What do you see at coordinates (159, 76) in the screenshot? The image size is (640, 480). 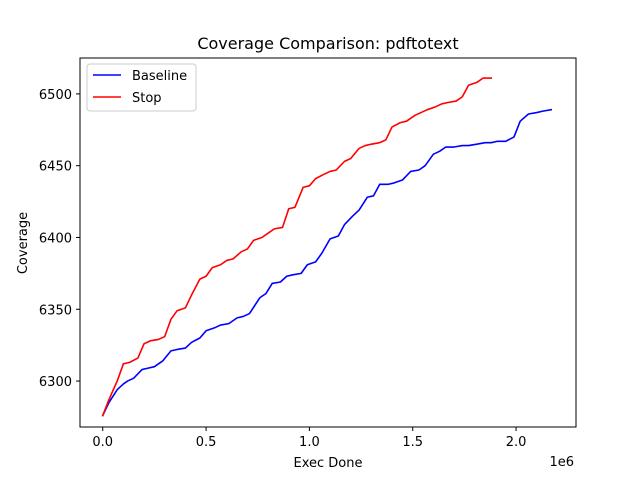 I see `legend-label-baseline: Baseline` at bounding box center [159, 76].